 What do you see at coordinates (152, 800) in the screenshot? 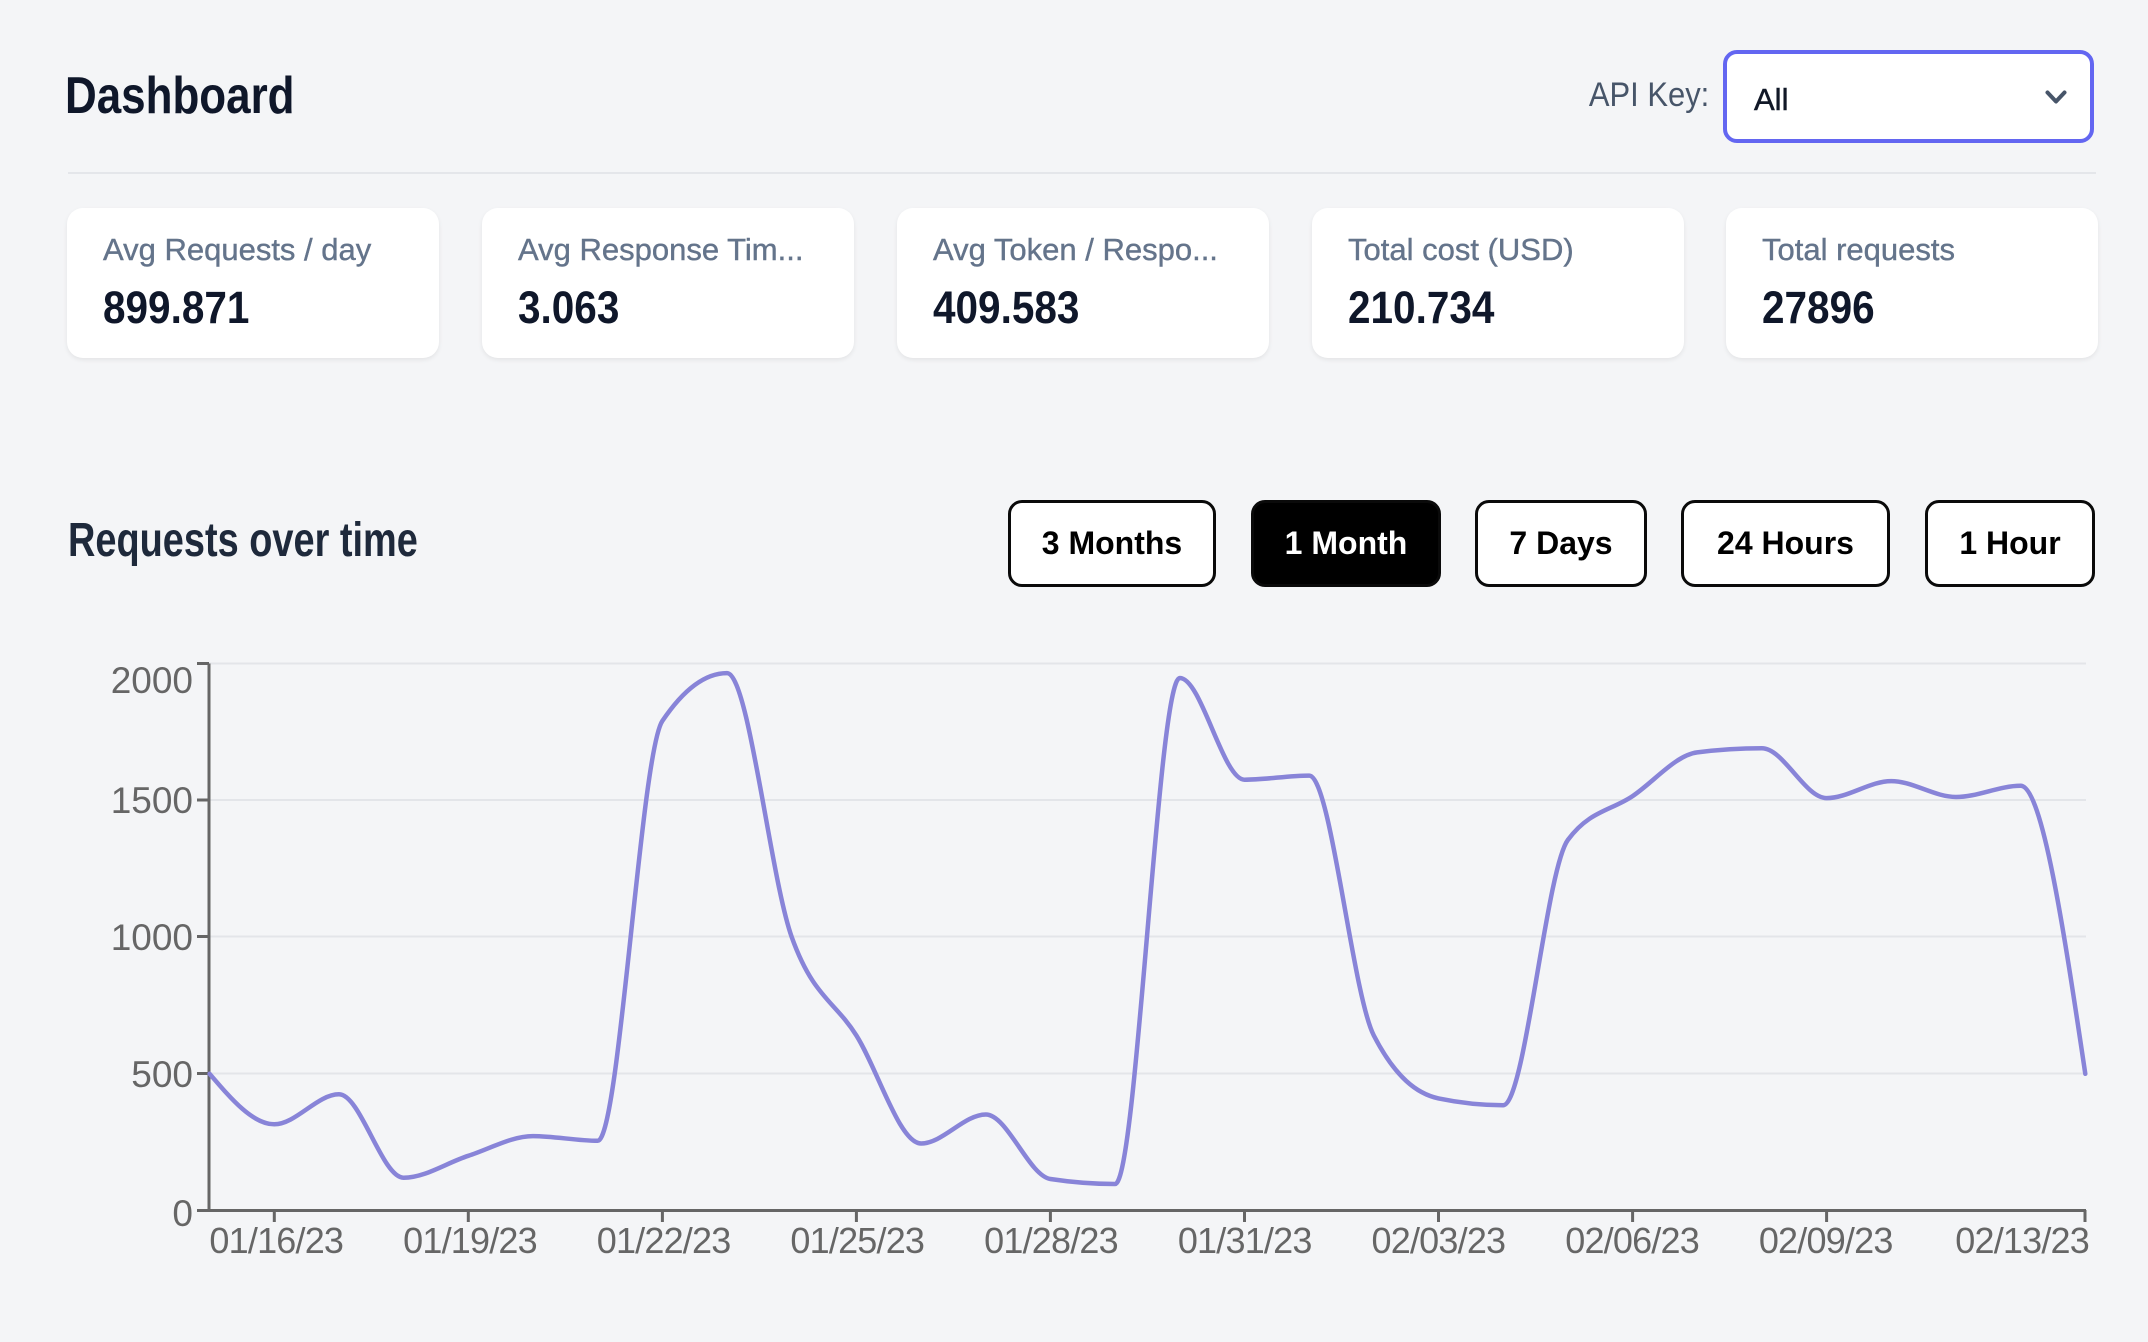
I see `svg-text: 1500` at bounding box center [152, 800].